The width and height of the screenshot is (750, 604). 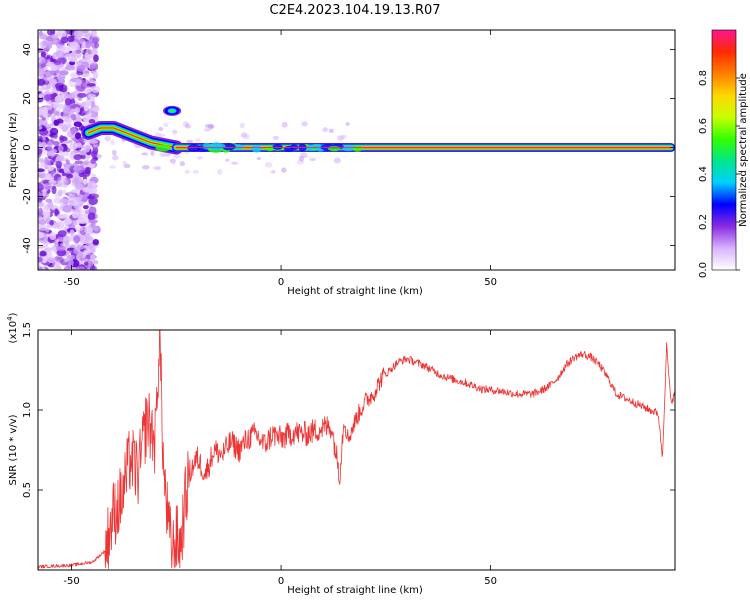 What do you see at coordinates (415, 147) in the screenshot?
I see `main-signal-band` at bounding box center [415, 147].